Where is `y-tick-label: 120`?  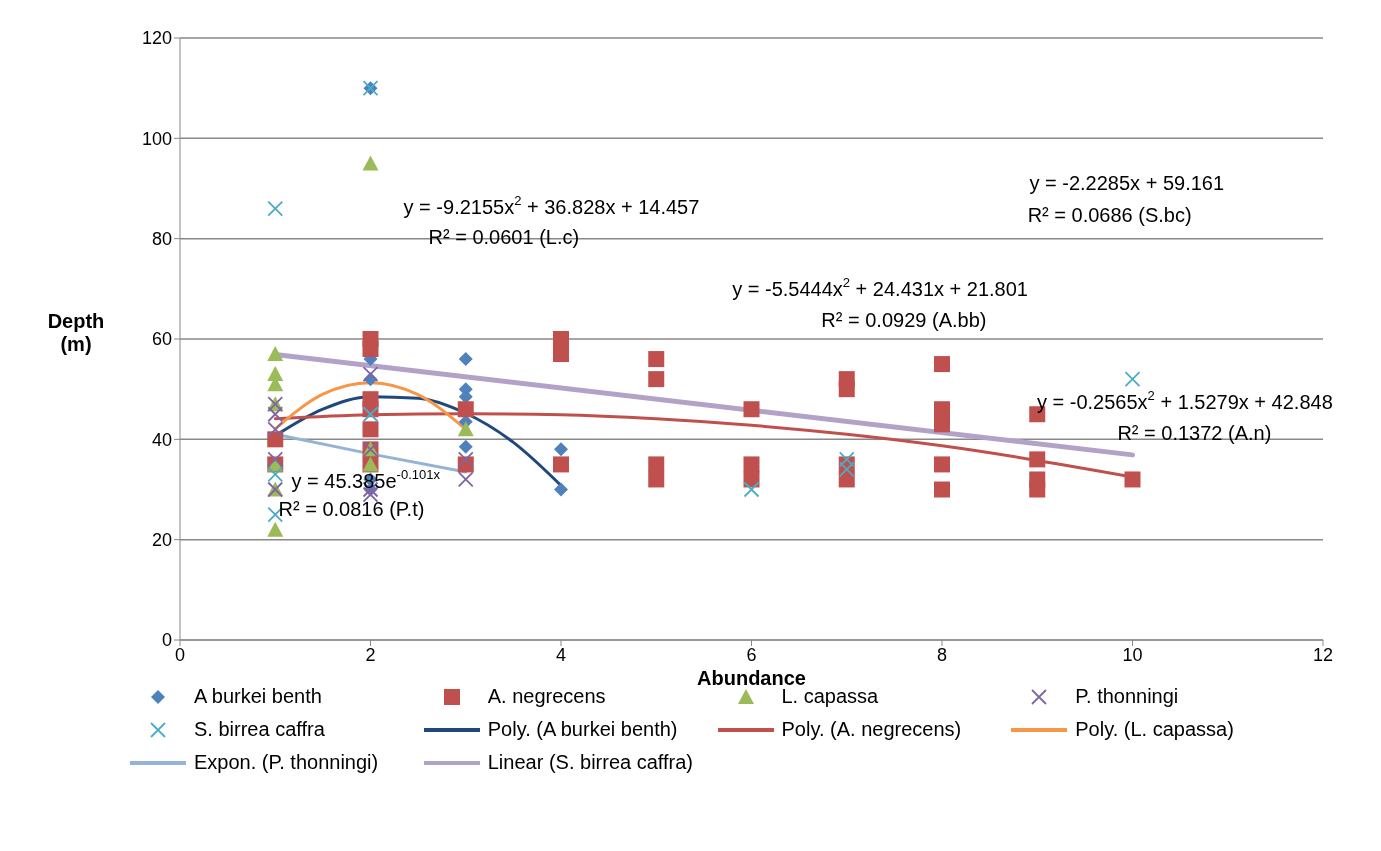 y-tick-label: 120 is located at coordinates (156, 38).